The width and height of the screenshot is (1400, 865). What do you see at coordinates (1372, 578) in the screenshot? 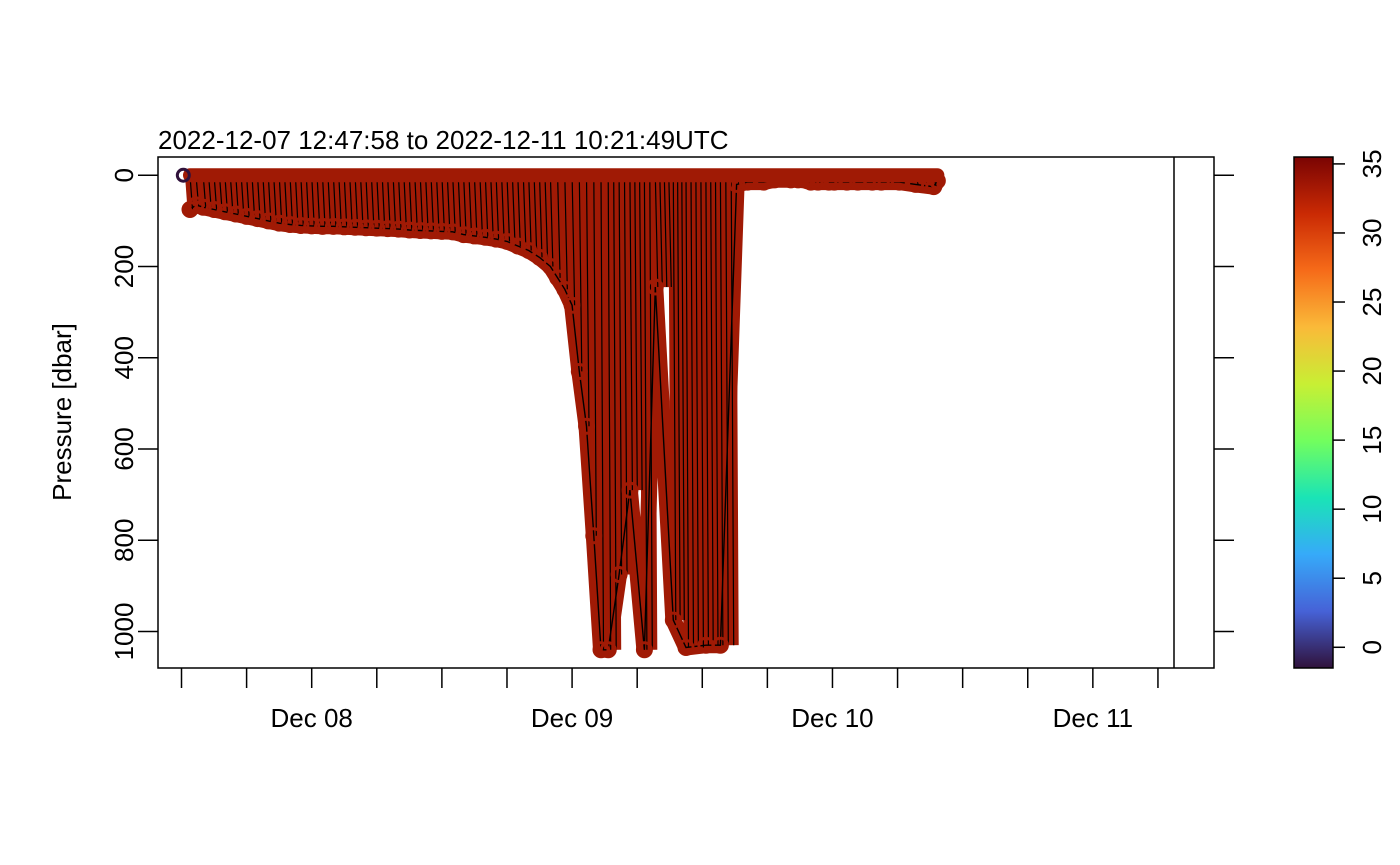
I see `colorbar-tick-label: 5` at bounding box center [1372, 578].